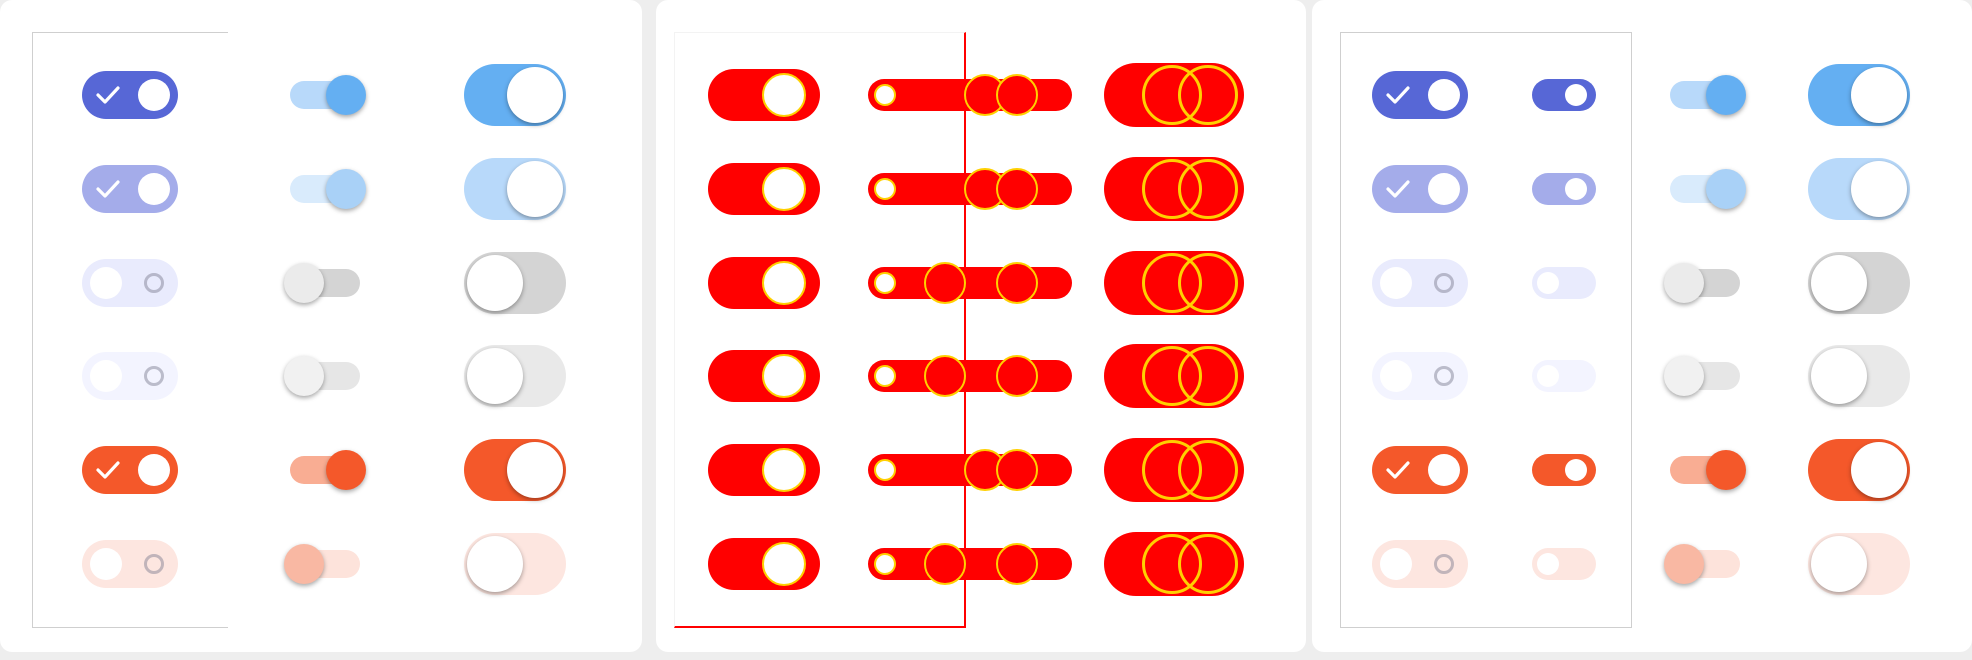 This screenshot has width=1972, height=660. Describe the element at coordinates (1486, 330) in the screenshot. I see `candidate-frame` at that location.